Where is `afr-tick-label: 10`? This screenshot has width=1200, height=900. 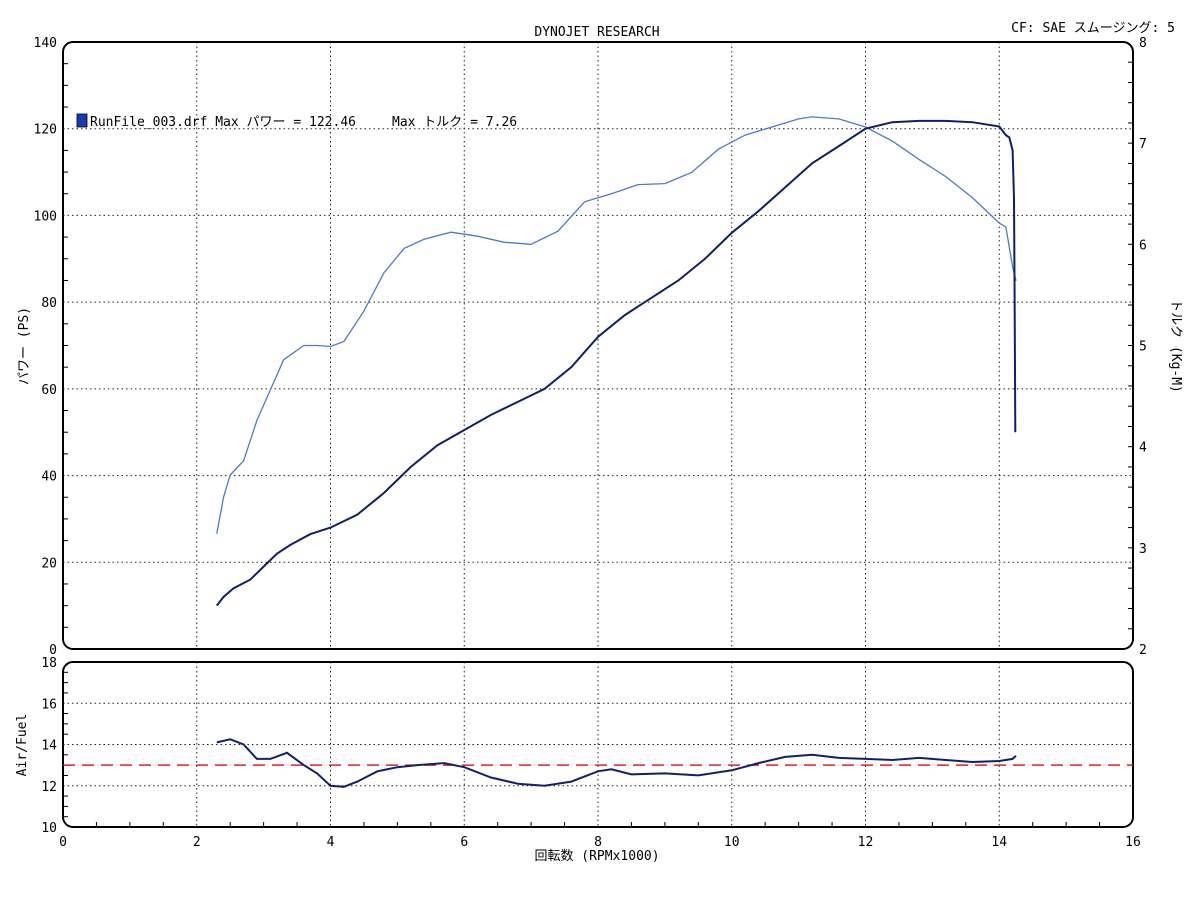 afr-tick-label: 10 is located at coordinates (49, 828).